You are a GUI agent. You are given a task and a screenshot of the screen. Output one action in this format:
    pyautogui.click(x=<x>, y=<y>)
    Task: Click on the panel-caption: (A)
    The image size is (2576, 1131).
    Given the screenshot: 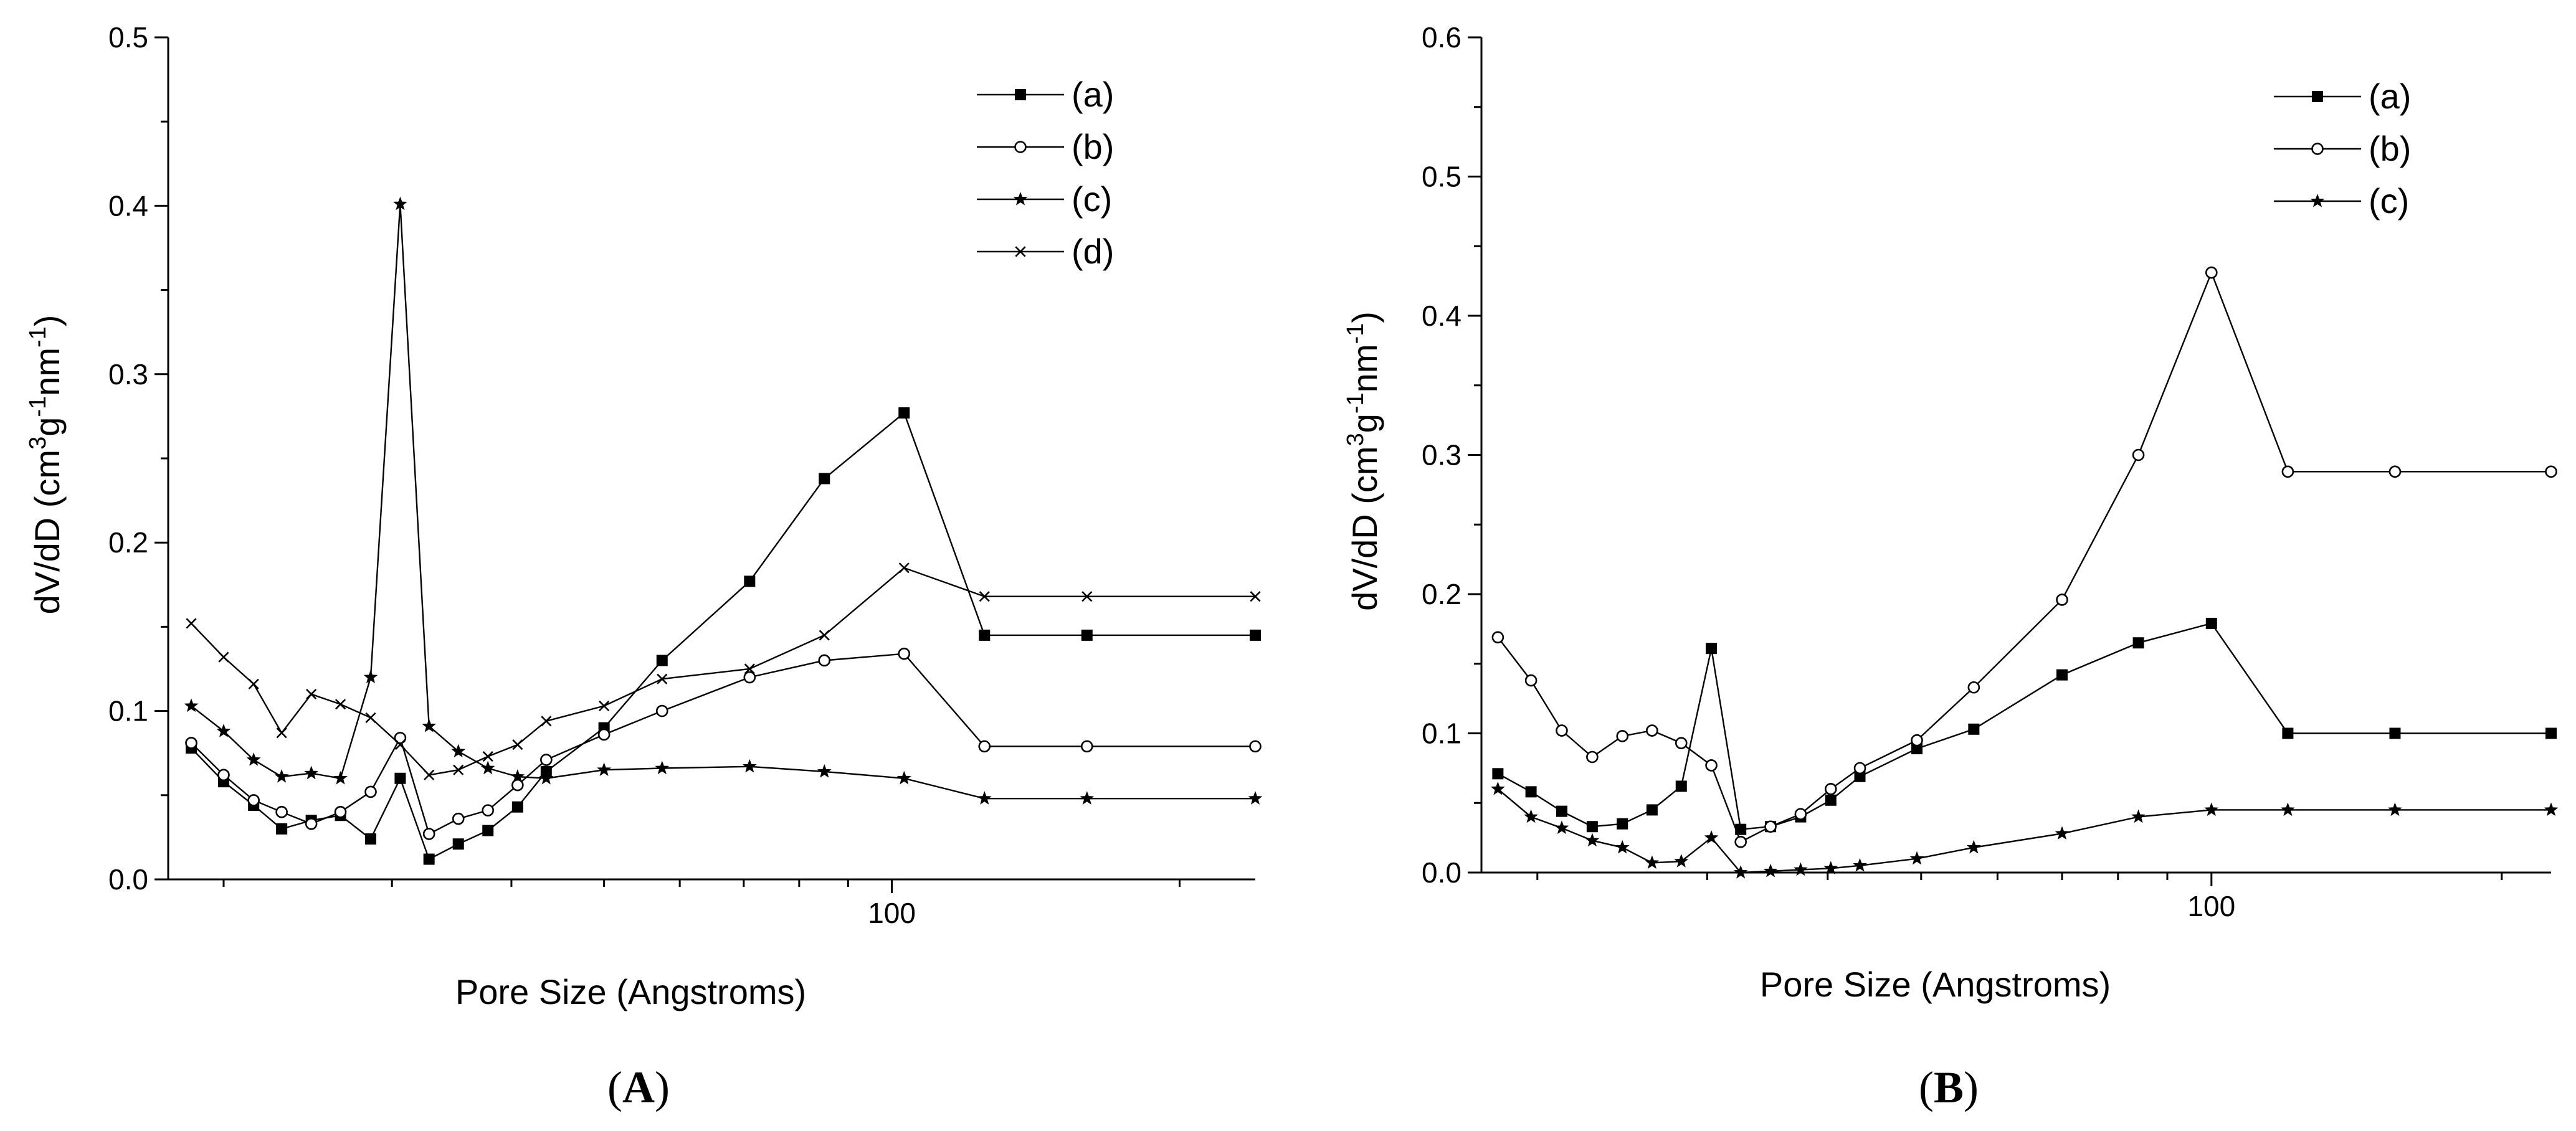 What is the action you would take?
    pyautogui.click(x=638, y=1087)
    